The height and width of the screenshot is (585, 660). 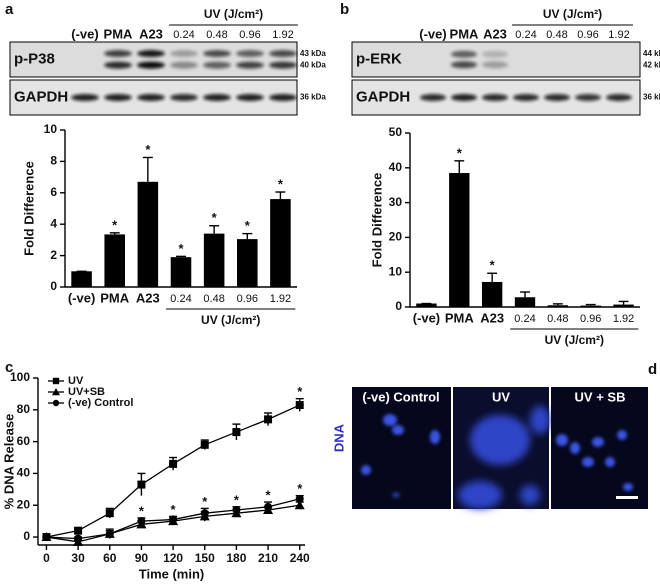 I want to click on channel-label: DNA, so click(x=338, y=437).